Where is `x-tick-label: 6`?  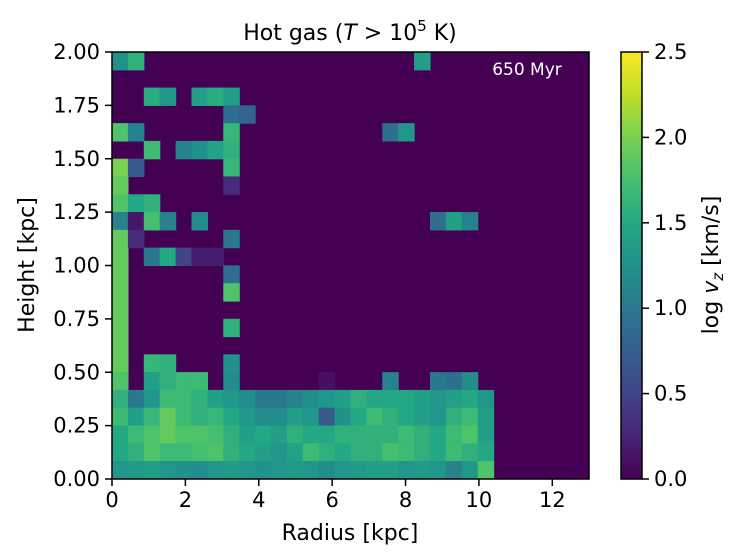
x-tick-label: 6 is located at coordinates (331, 500).